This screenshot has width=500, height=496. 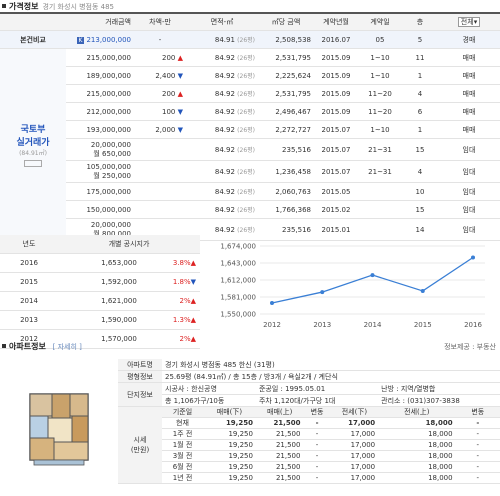 I want to click on arrow-down-icon: ▼, so click(x=179, y=129).